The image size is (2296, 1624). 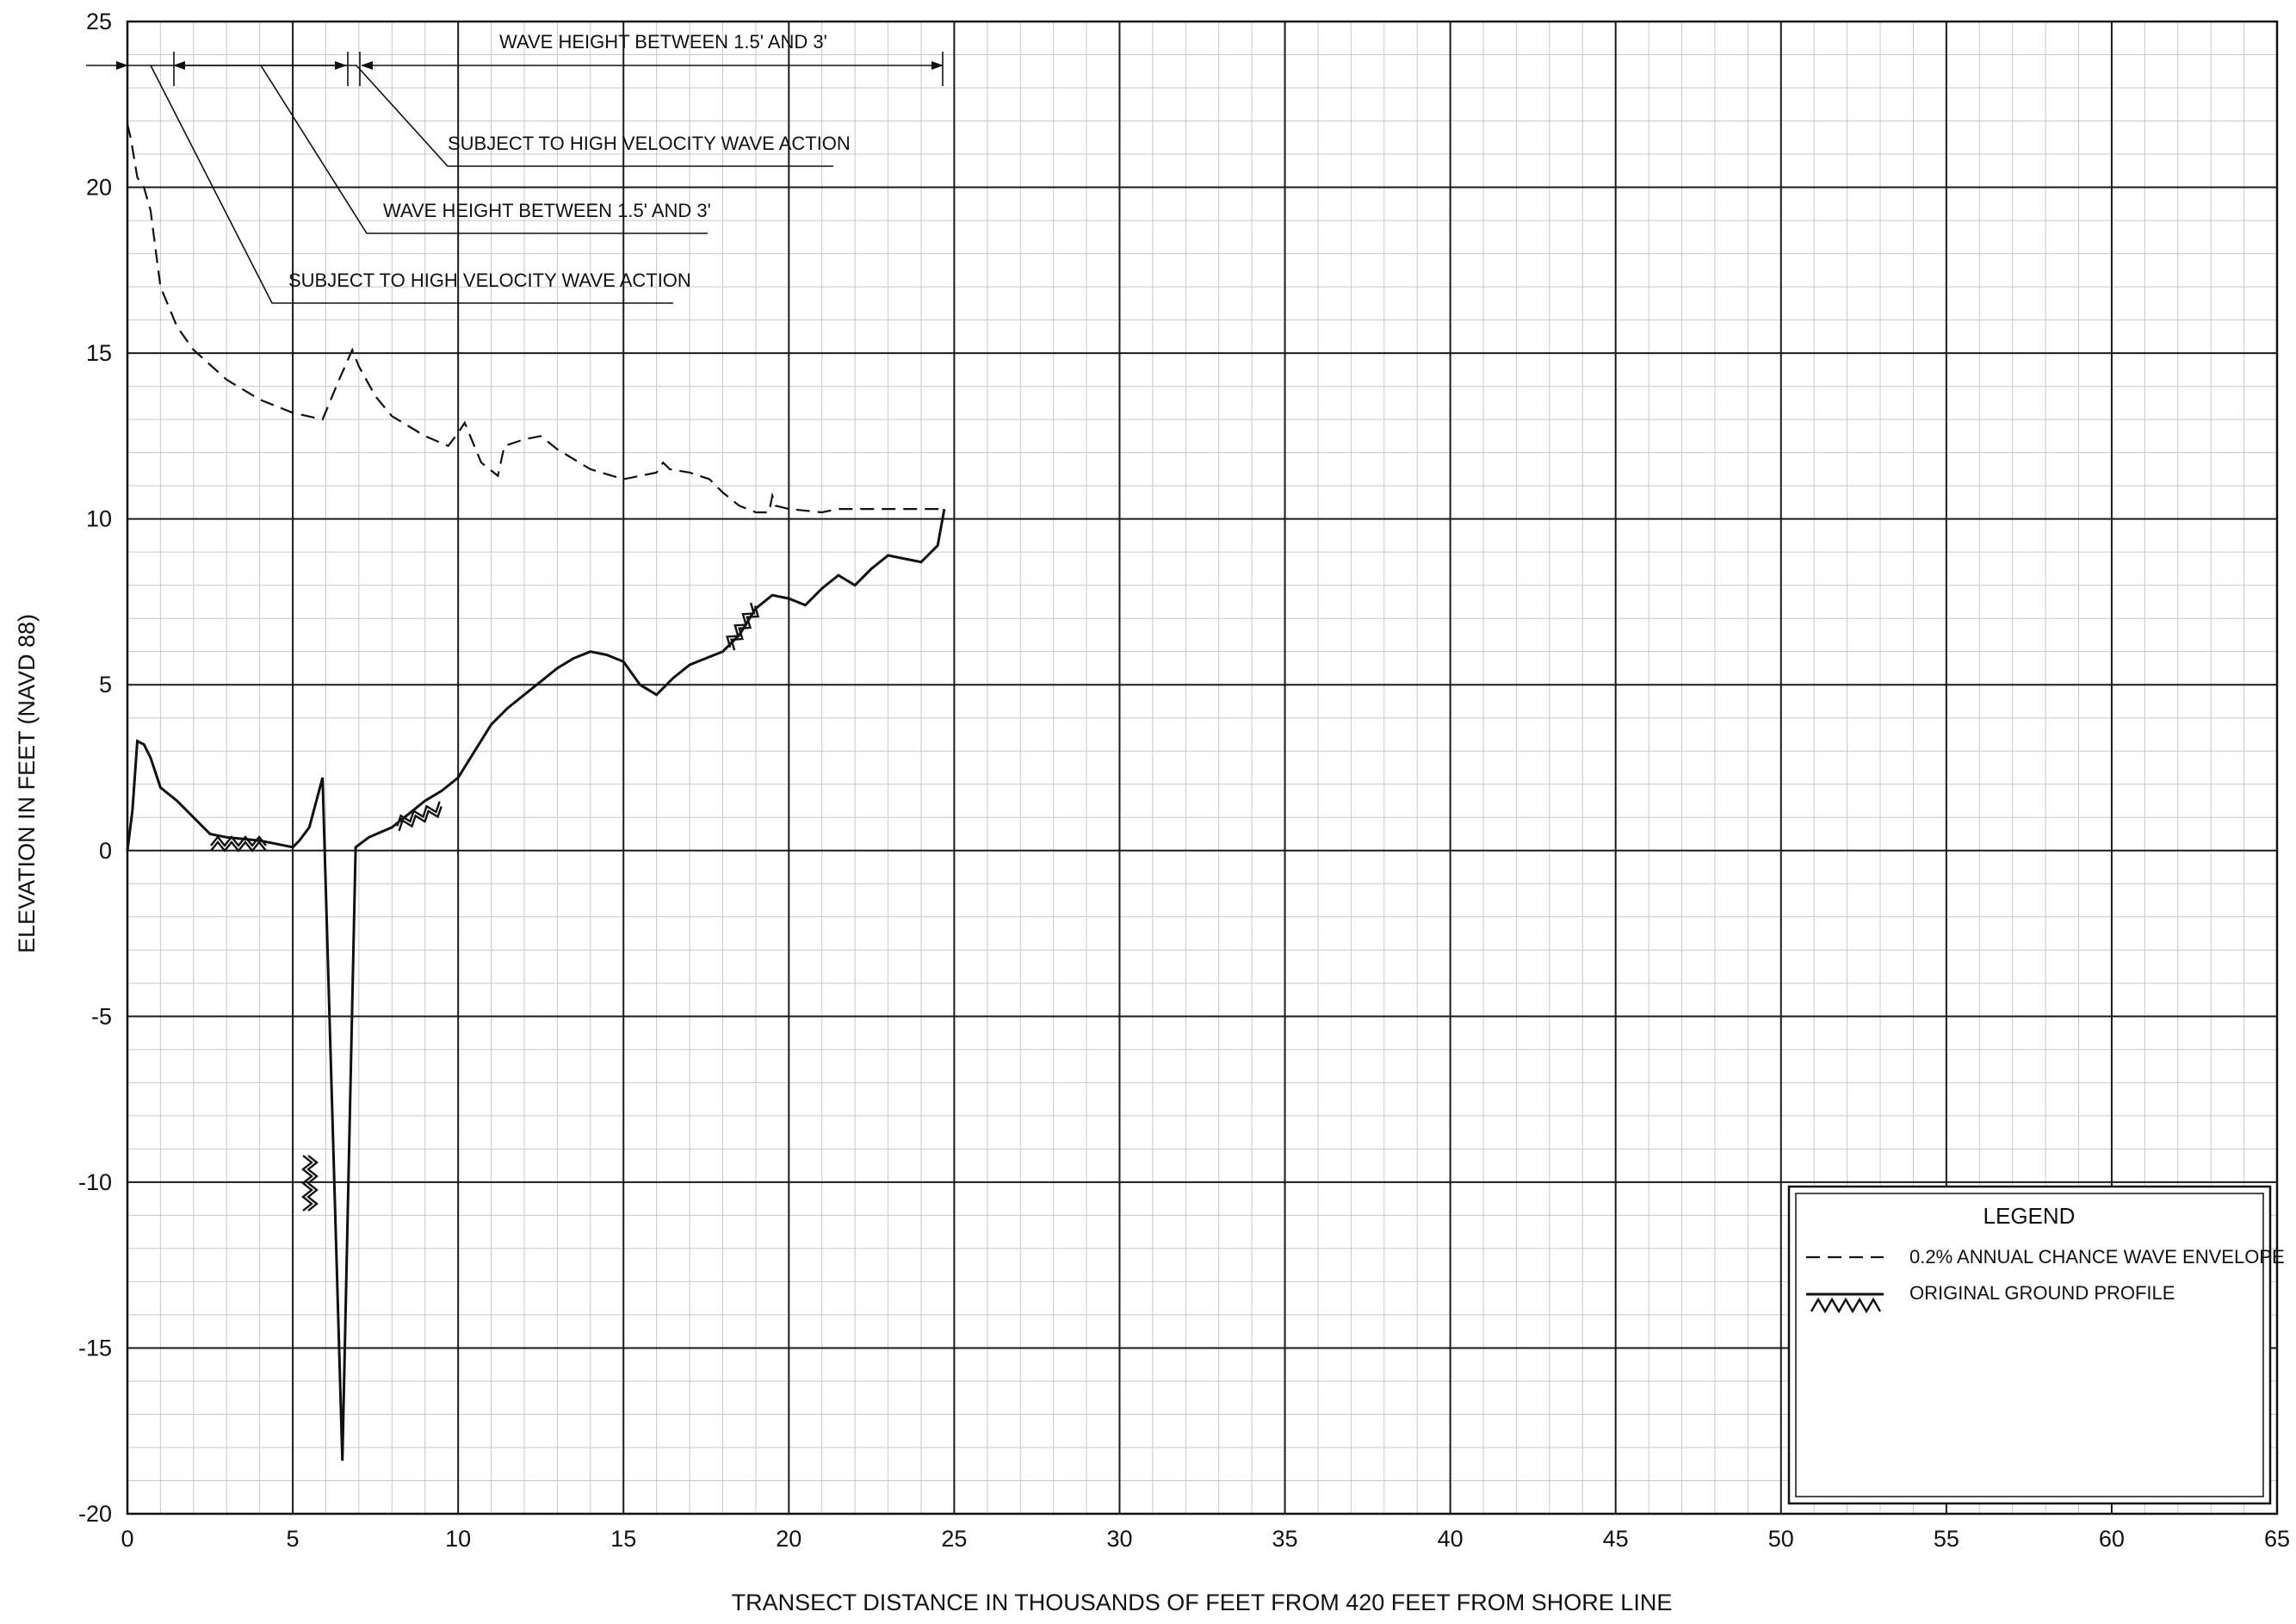 What do you see at coordinates (99, 21) in the screenshot?
I see `y-tick-label: 25` at bounding box center [99, 21].